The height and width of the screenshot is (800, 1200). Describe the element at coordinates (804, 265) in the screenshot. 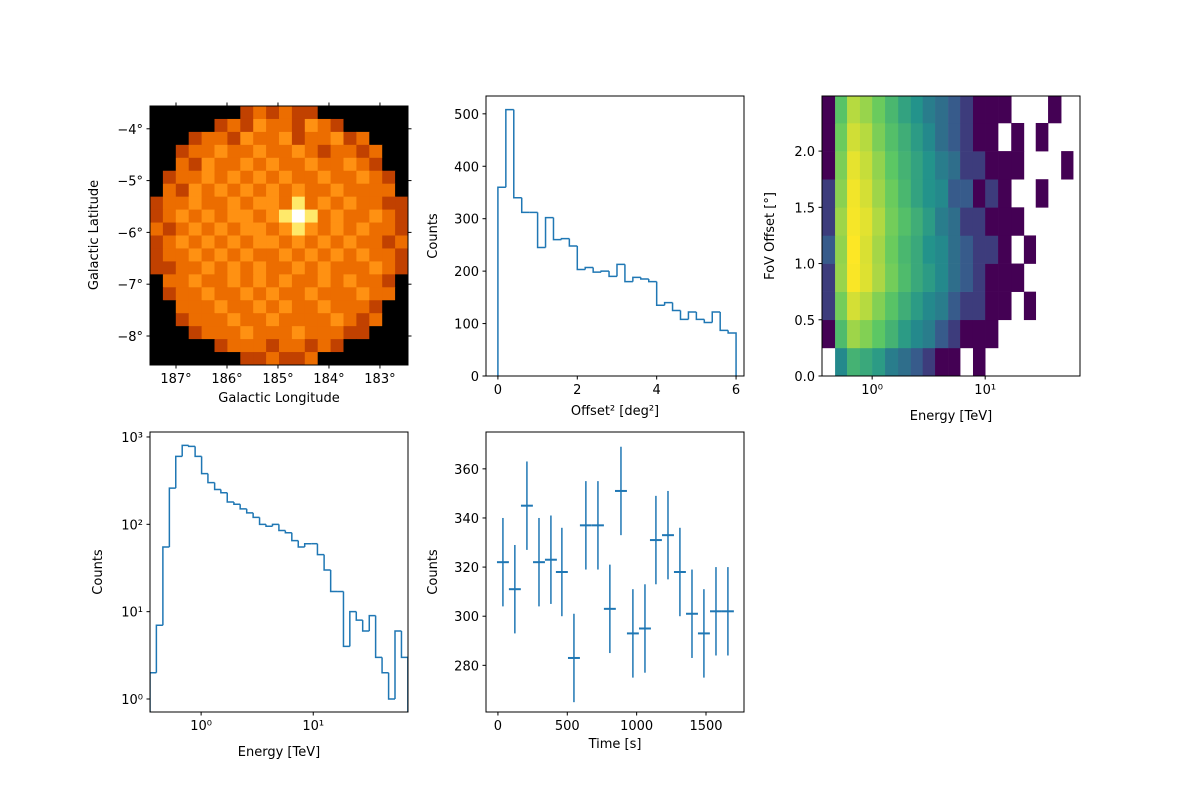

I see `y-tick-label: 1.0` at that location.